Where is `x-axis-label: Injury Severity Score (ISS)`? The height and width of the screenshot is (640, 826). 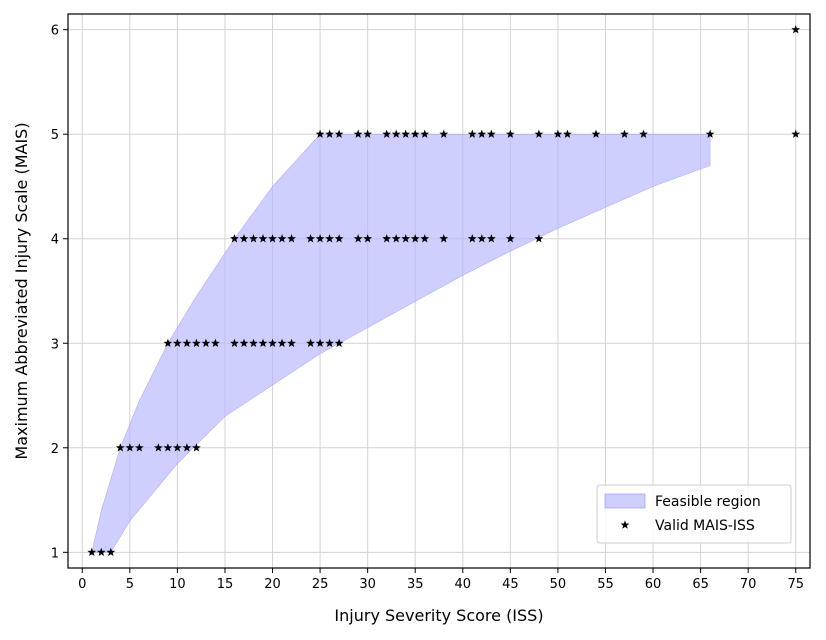
x-axis-label: Injury Severity Score (ISS) is located at coordinates (438, 615).